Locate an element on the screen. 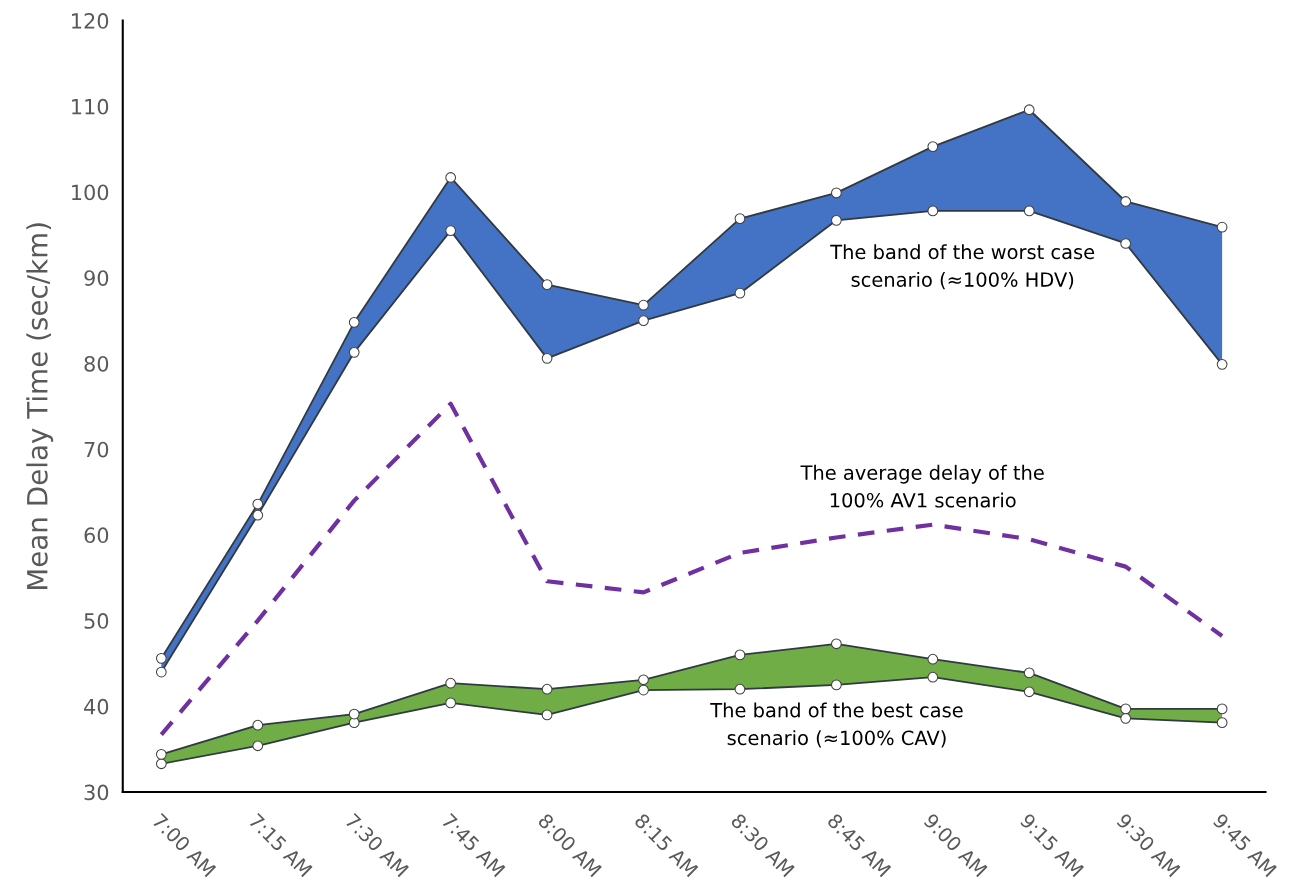  y-tick-label: 120 is located at coordinates (90, 21).